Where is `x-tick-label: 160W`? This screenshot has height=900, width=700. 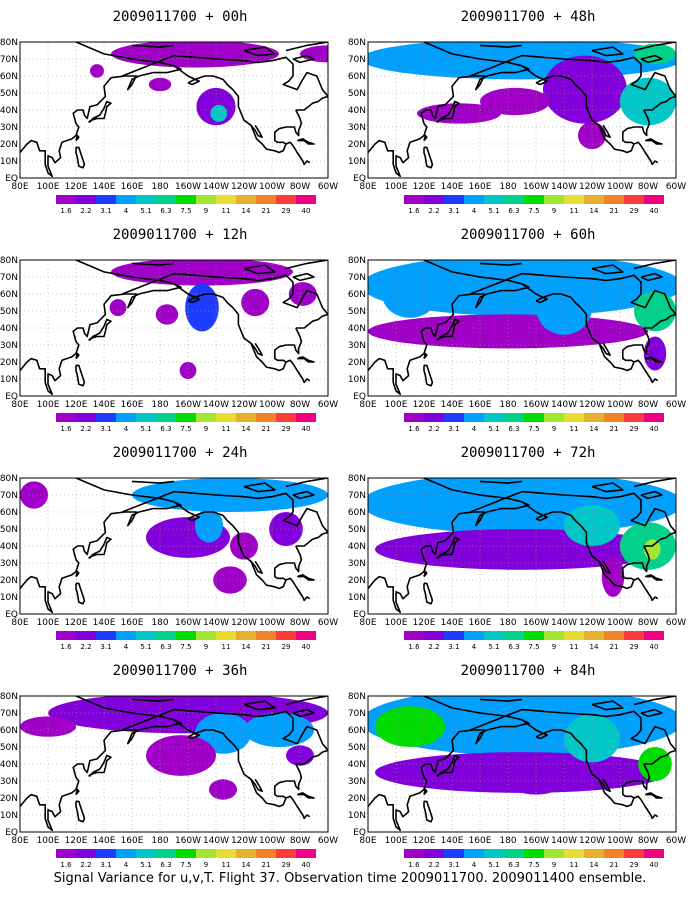
x-tick-label: 160W is located at coordinates (188, 187).